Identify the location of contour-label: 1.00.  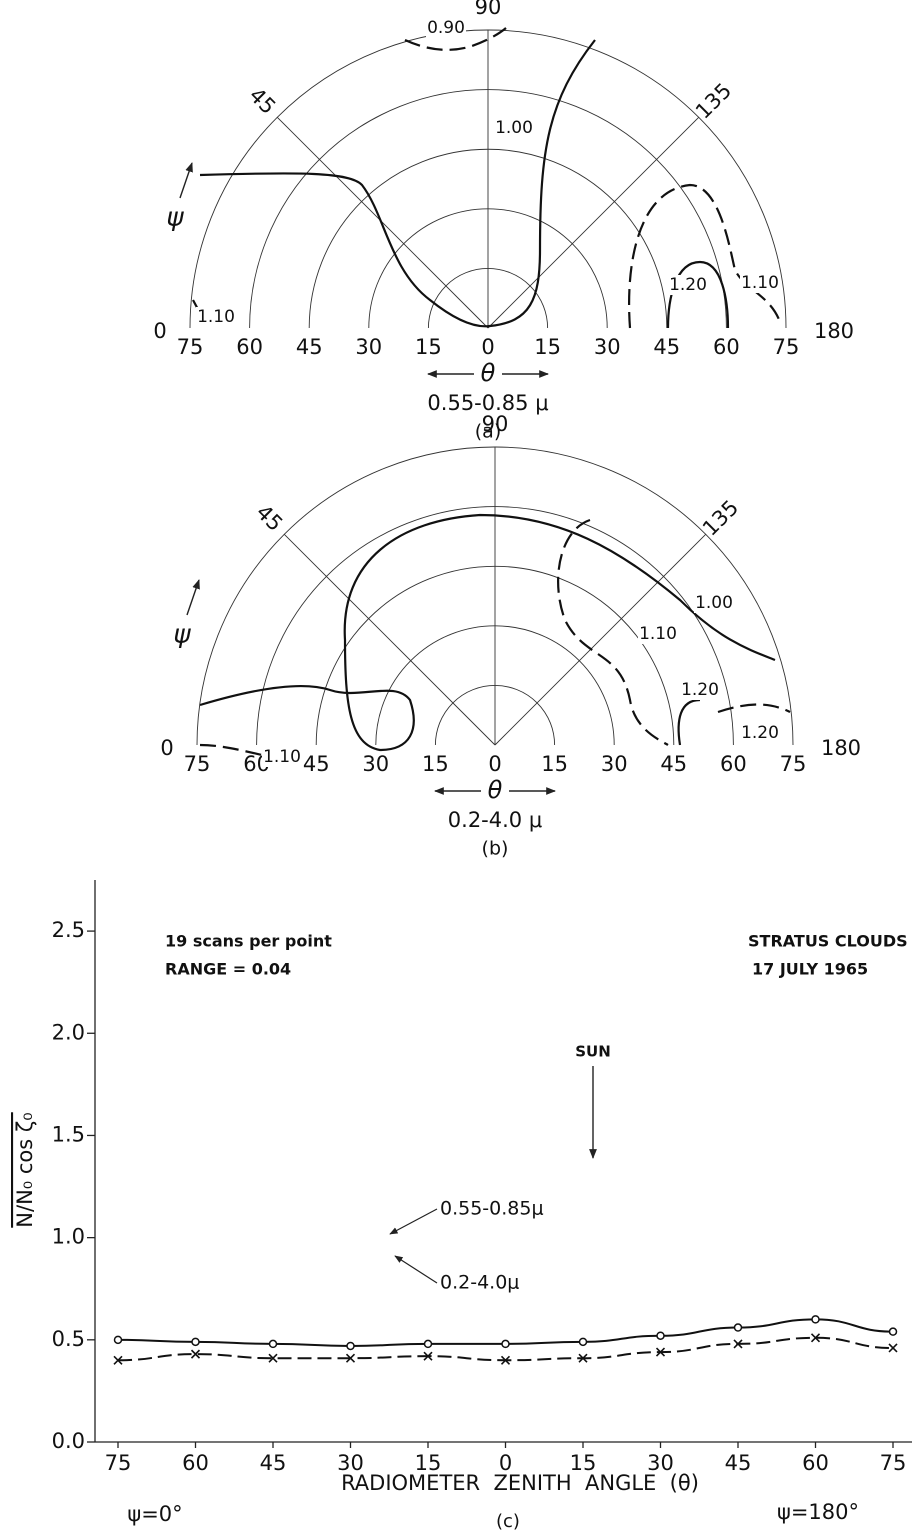
(514, 128).